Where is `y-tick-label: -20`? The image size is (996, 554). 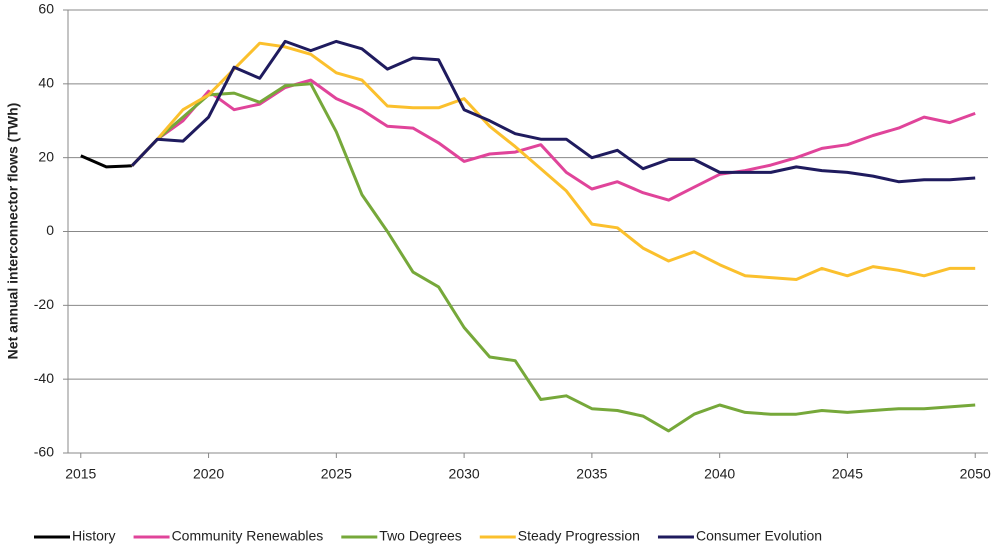
y-tick-label: -20 is located at coordinates (44, 304).